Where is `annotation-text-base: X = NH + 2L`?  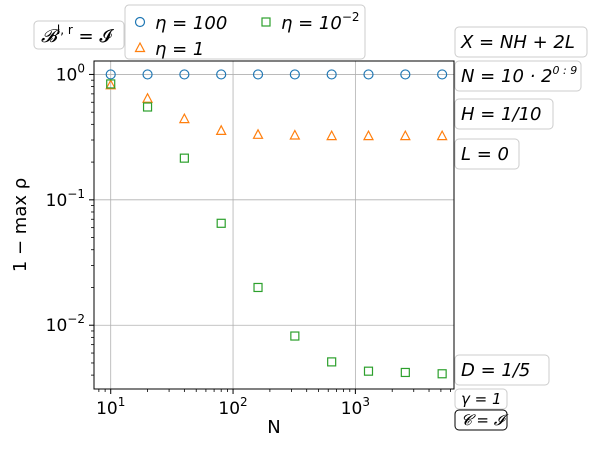
annotation-text-base: X = NH + 2L is located at coordinates (517, 42).